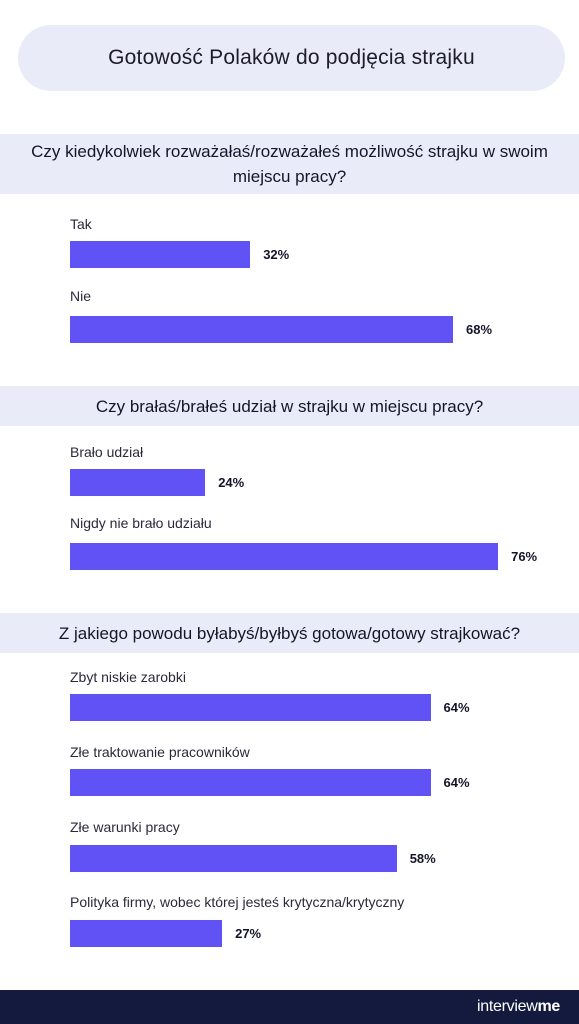  What do you see at coordinates (107, 452) in the screenshot?
I see `category-label: Brało udział` at bounding box center [107, 452].